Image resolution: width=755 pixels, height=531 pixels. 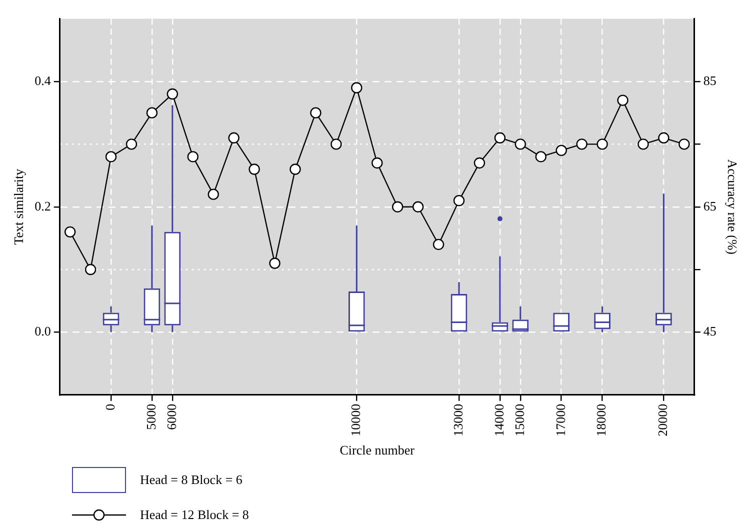 I want to click on y2-tick-label: 85, so click(x=709, y=80).